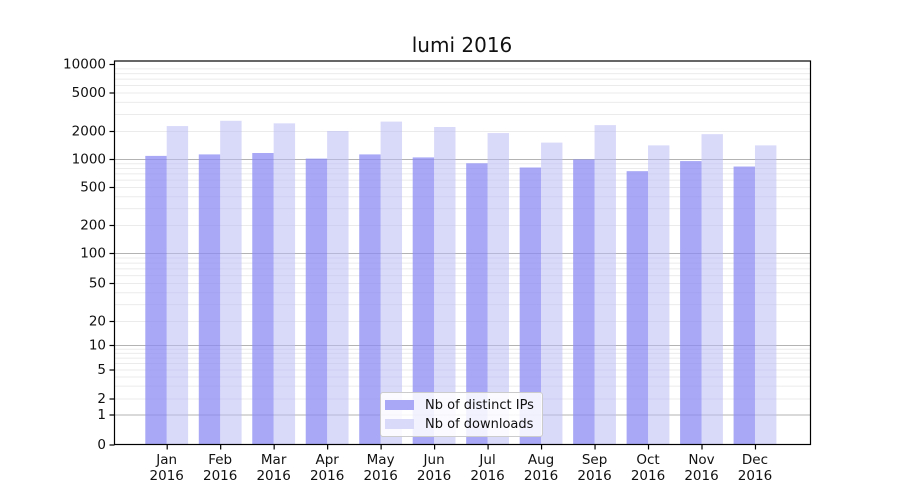 The image size is (900, 500). Describe the element at coordinates (552, 293) in the screenshot. I see `bar-downloads-aug` at that location.